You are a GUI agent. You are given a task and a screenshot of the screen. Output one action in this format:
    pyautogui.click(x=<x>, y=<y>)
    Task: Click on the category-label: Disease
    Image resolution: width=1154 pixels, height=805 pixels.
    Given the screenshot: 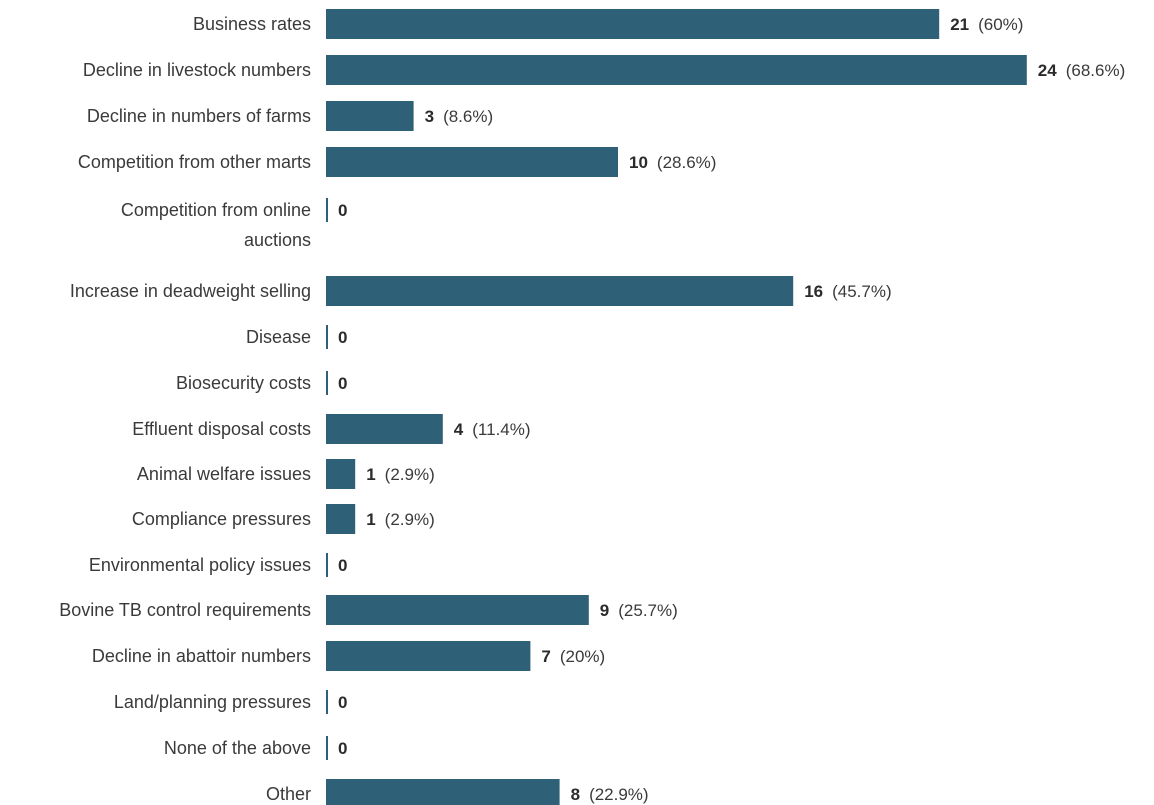 What is the action you would take?
    pyautogui.click(x=278, y=337)
    